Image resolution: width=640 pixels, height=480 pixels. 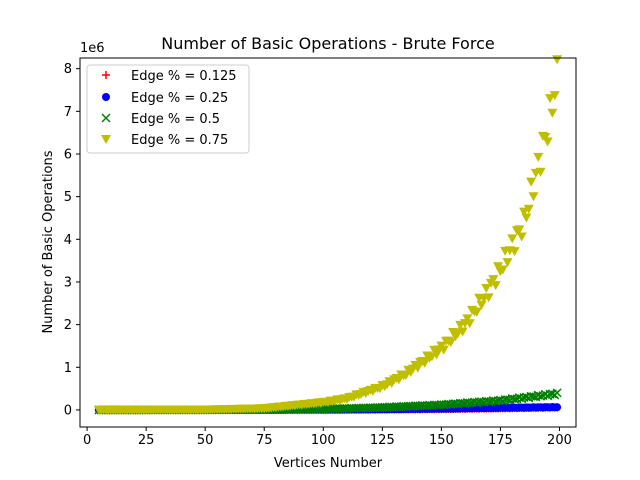 I want to click on y-tick-label: 4, so click(x=68, y=240).